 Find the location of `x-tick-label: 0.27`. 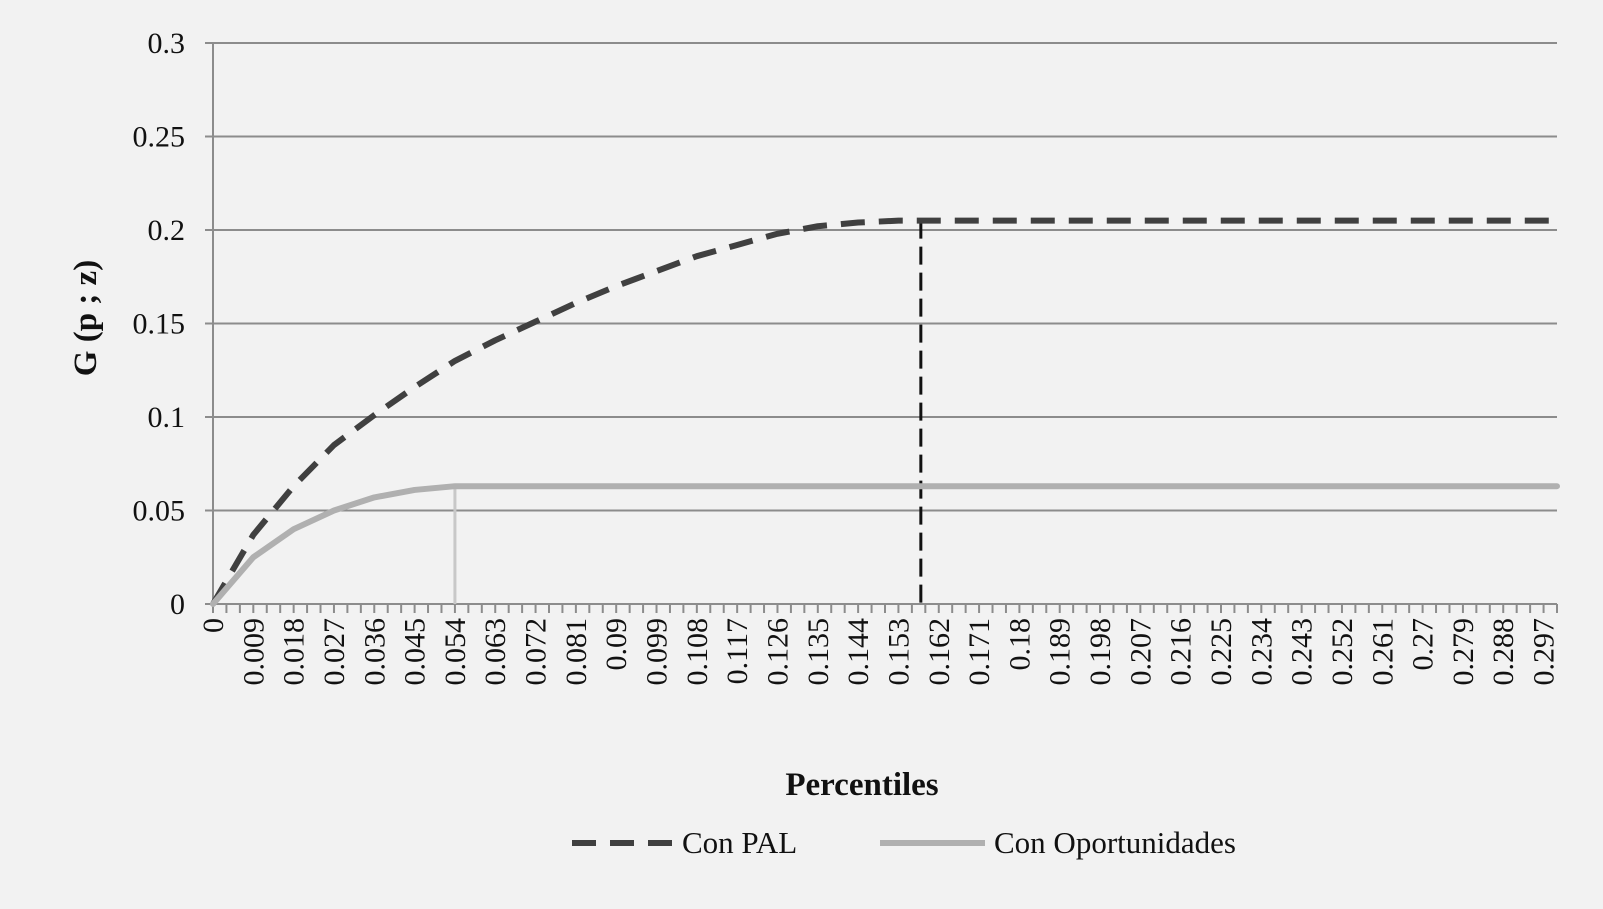

x-tick-label: 0.27 is located at coordinates (1423, 644).